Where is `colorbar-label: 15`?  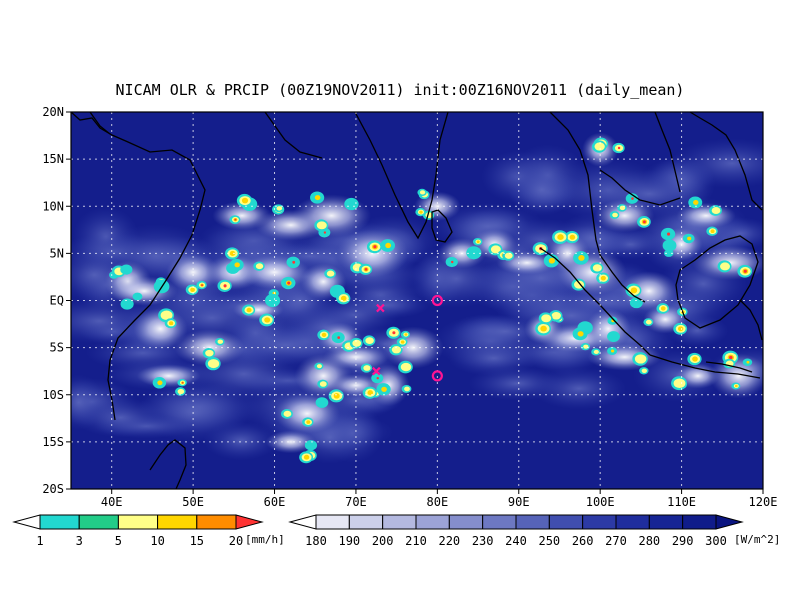 colorbar-label: 15 is located at coordinates (197, 541).